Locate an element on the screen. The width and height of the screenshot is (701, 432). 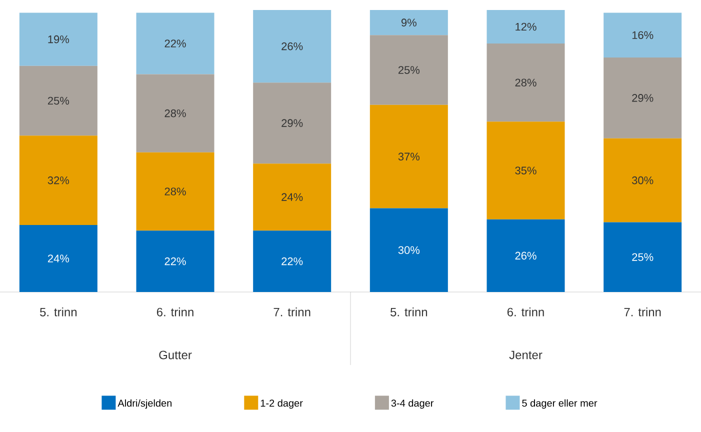
legend-label: 5 dager eller mer is located at coordinates (560, 404).